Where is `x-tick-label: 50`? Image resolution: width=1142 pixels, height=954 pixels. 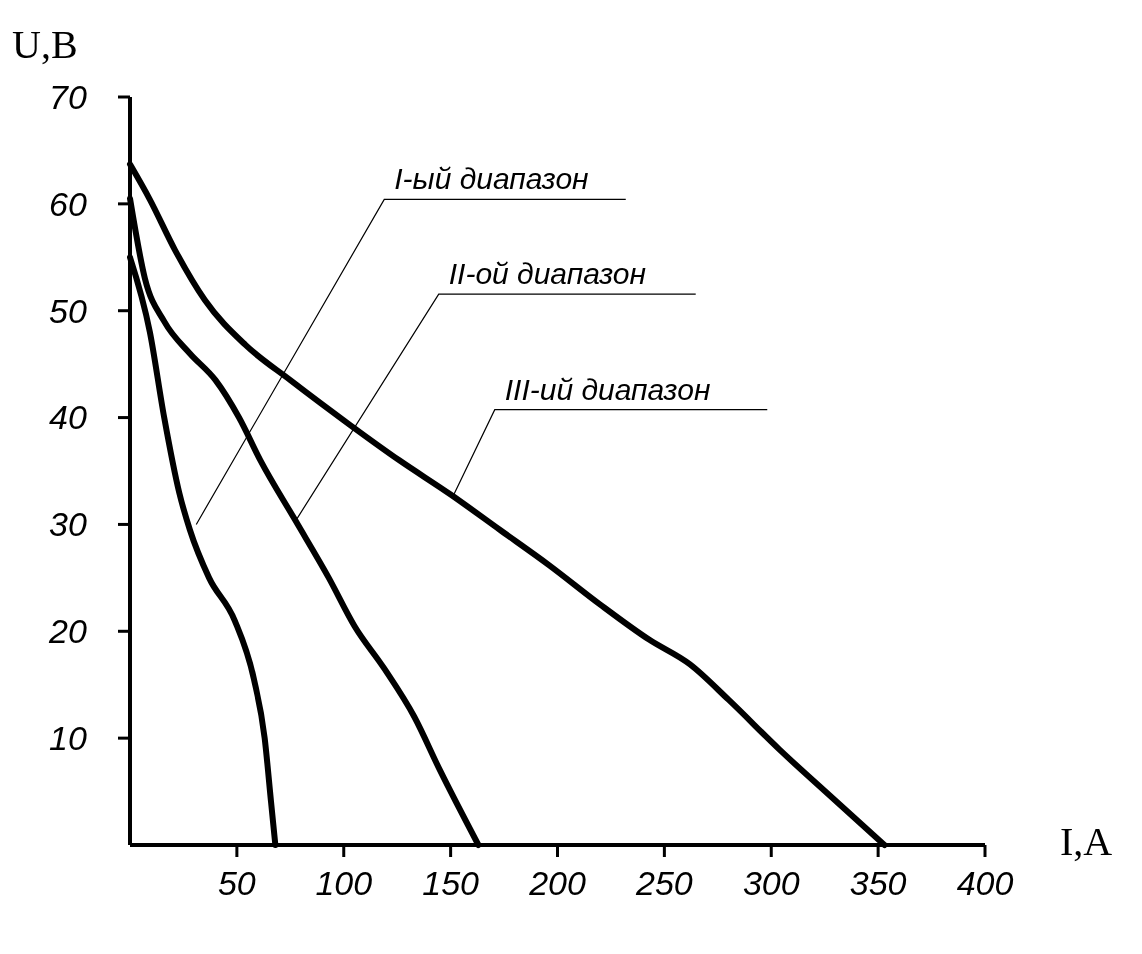
x-tick-label: 50 is located at coordinates (236, 883).